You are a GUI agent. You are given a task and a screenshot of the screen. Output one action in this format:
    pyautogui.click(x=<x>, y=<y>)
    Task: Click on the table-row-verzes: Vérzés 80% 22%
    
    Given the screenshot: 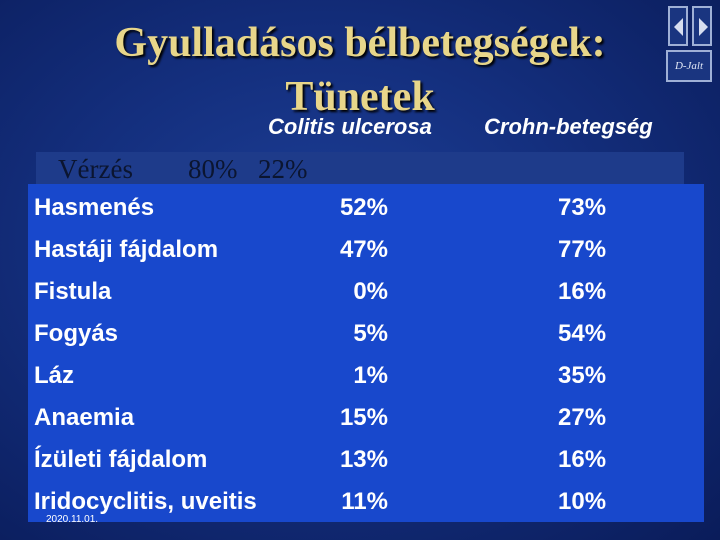 What is the action you would take?
    pyautogui.click(x=360, y=168)
    